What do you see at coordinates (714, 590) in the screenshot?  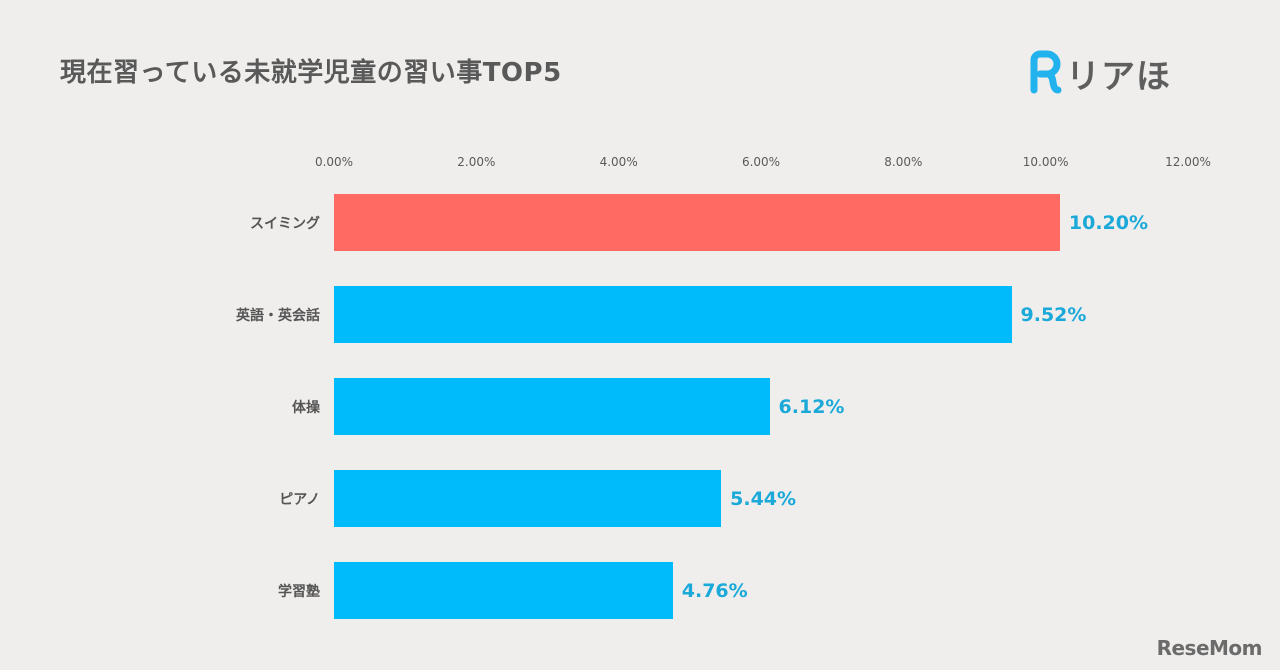 I see `value-label: 4.76%` at bounding box center [714, 590].